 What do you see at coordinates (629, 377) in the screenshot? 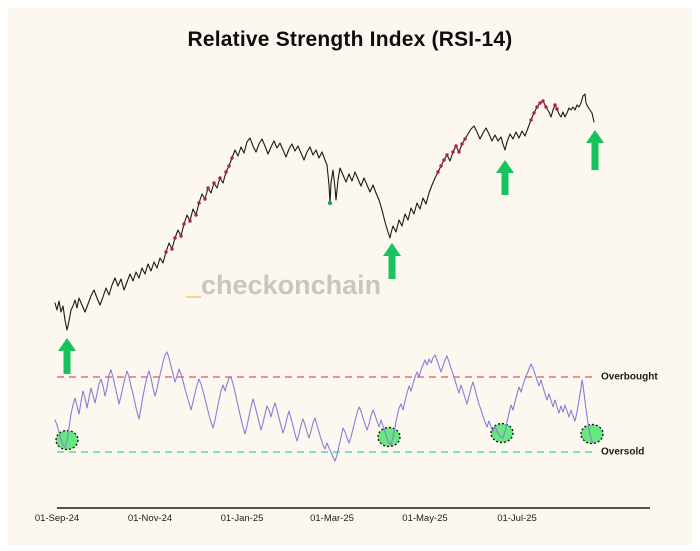
I see `overbought-label: Overbought` at bounding box center [629, 377].